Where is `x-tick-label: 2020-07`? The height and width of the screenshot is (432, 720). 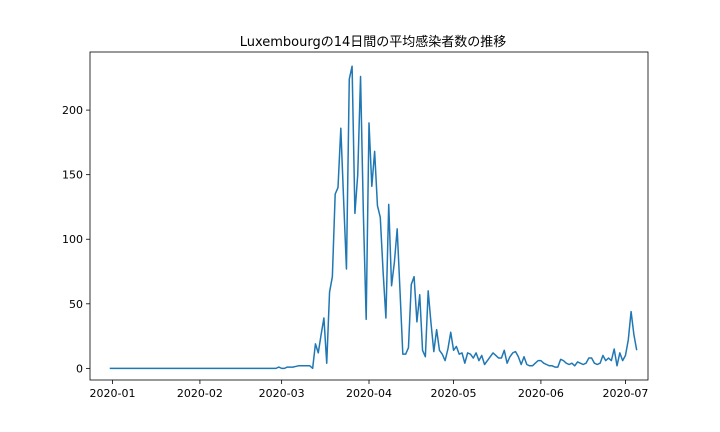
x-tick-label: 2020-07 is located at coordinates (625, 393).